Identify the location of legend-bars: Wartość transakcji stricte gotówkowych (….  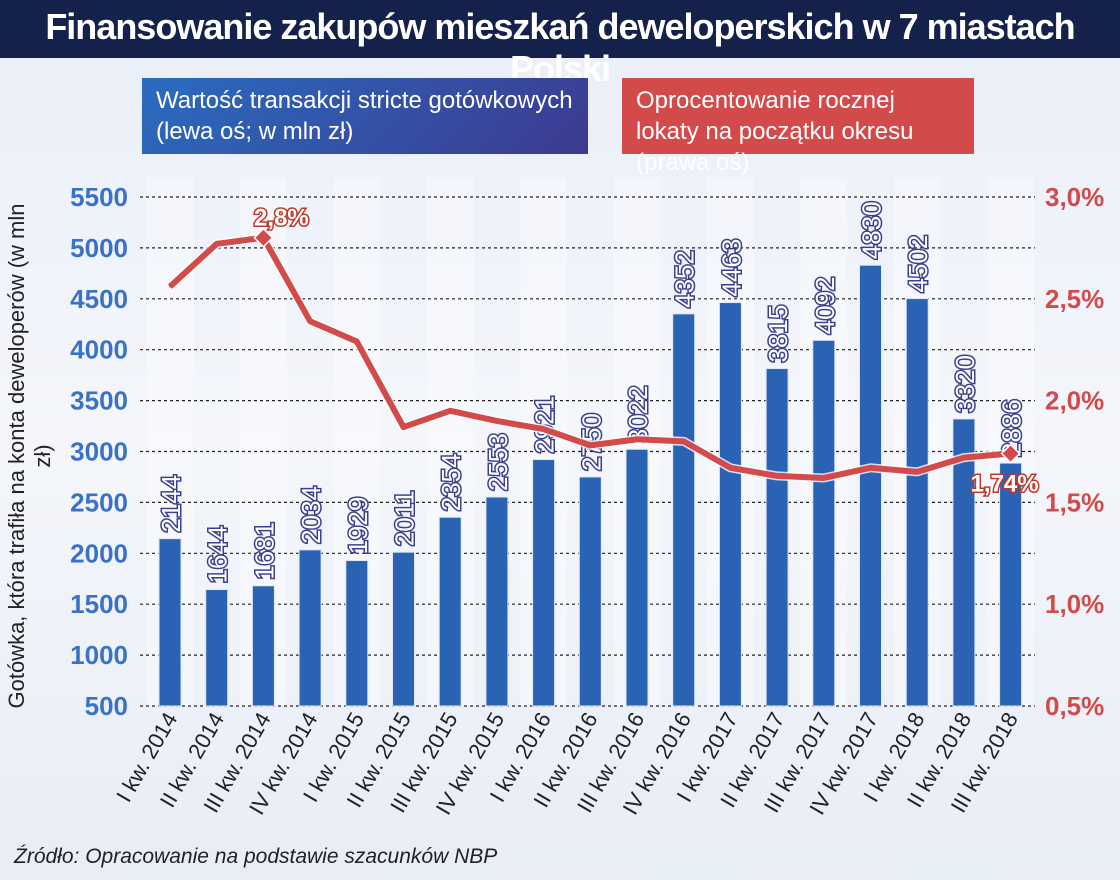
(365, 116).